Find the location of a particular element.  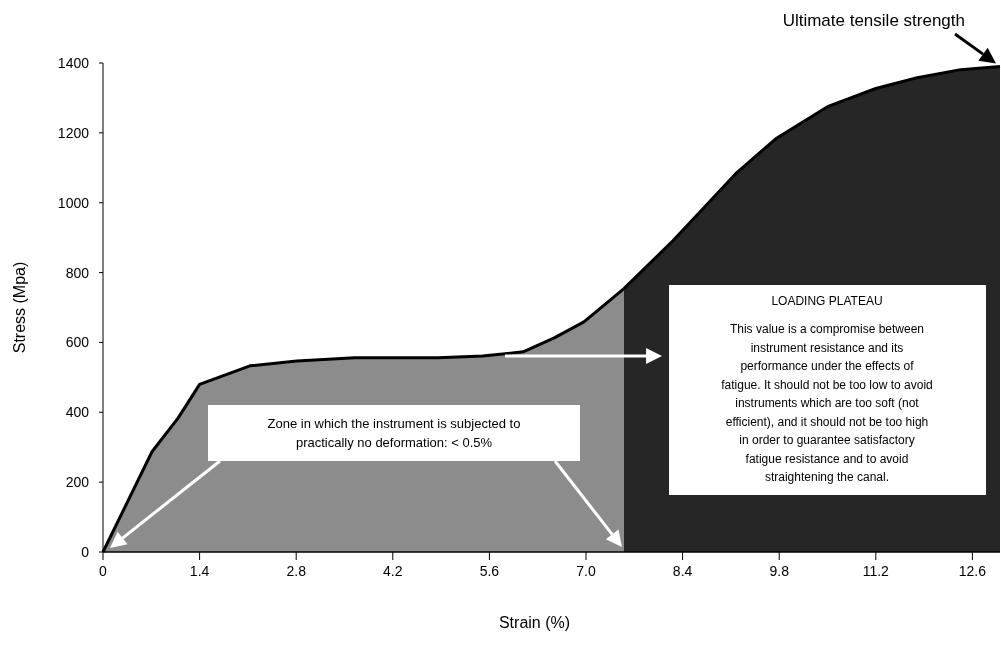

annotation: Zone in which the instrument is subjected to practically no deformation: < 0.5% is located at coordinates (394, 433).